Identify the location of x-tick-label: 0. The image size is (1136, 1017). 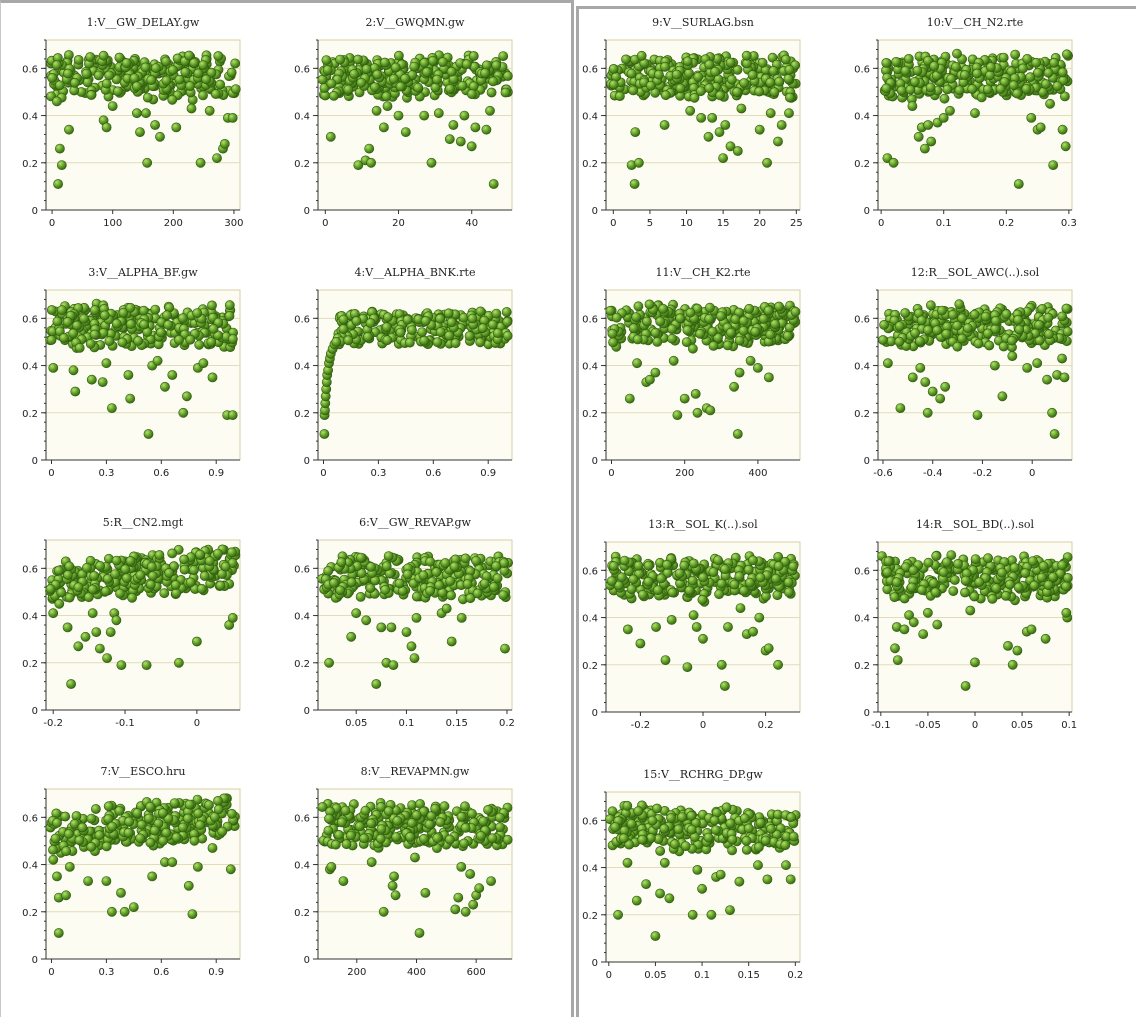
(609, 975).